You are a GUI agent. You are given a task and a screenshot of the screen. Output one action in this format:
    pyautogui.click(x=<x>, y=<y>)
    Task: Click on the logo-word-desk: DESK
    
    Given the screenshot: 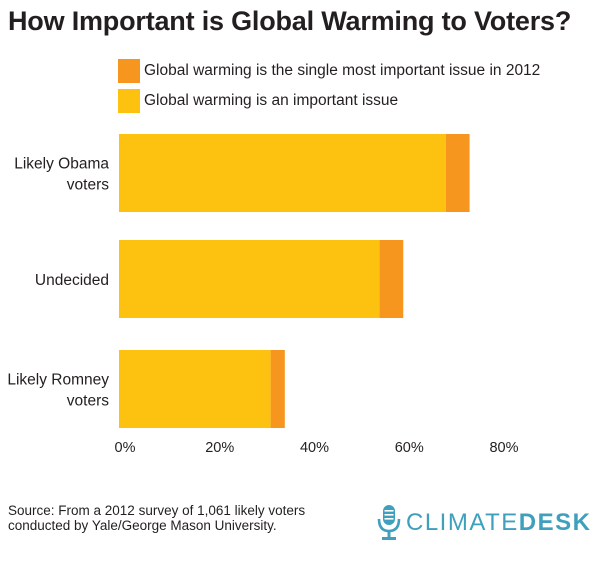 What is the action you would take?
    pyautogui.click(x=555, y=522)
    